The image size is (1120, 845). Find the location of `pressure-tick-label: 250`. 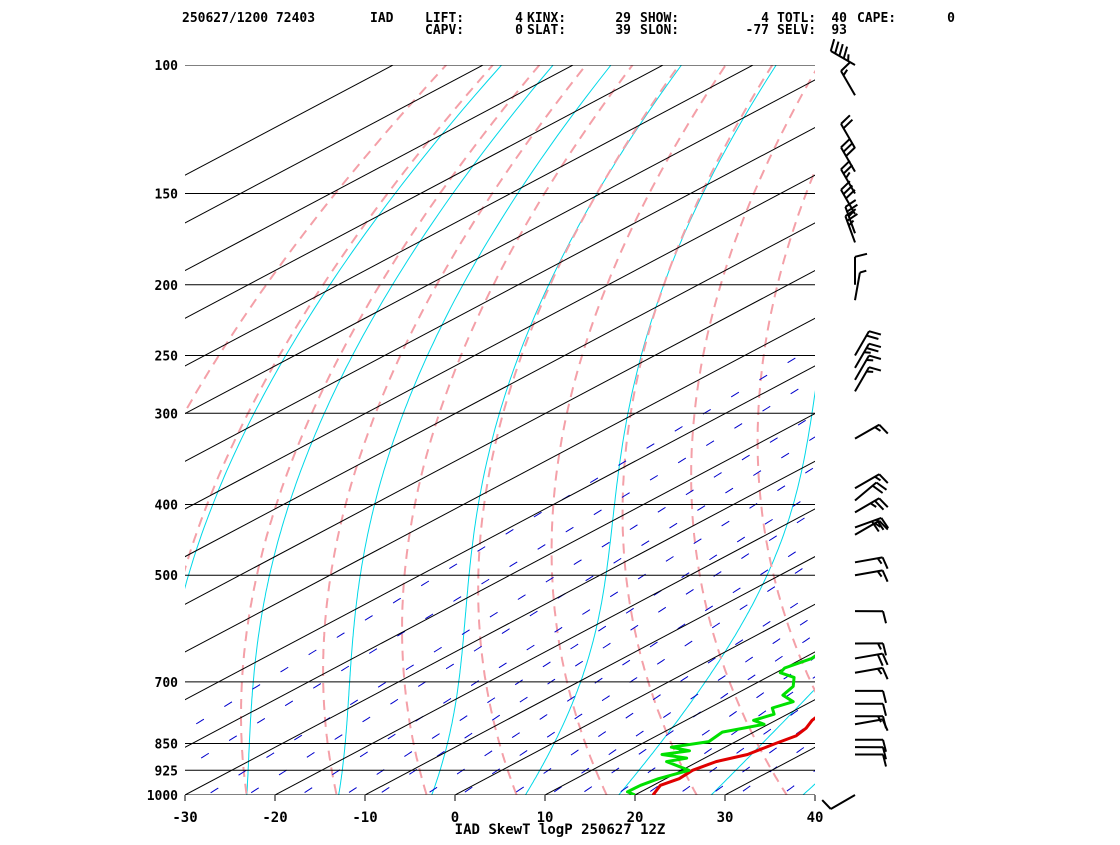

pressure-tick-label: 250 is located at coordinates (167, 356).